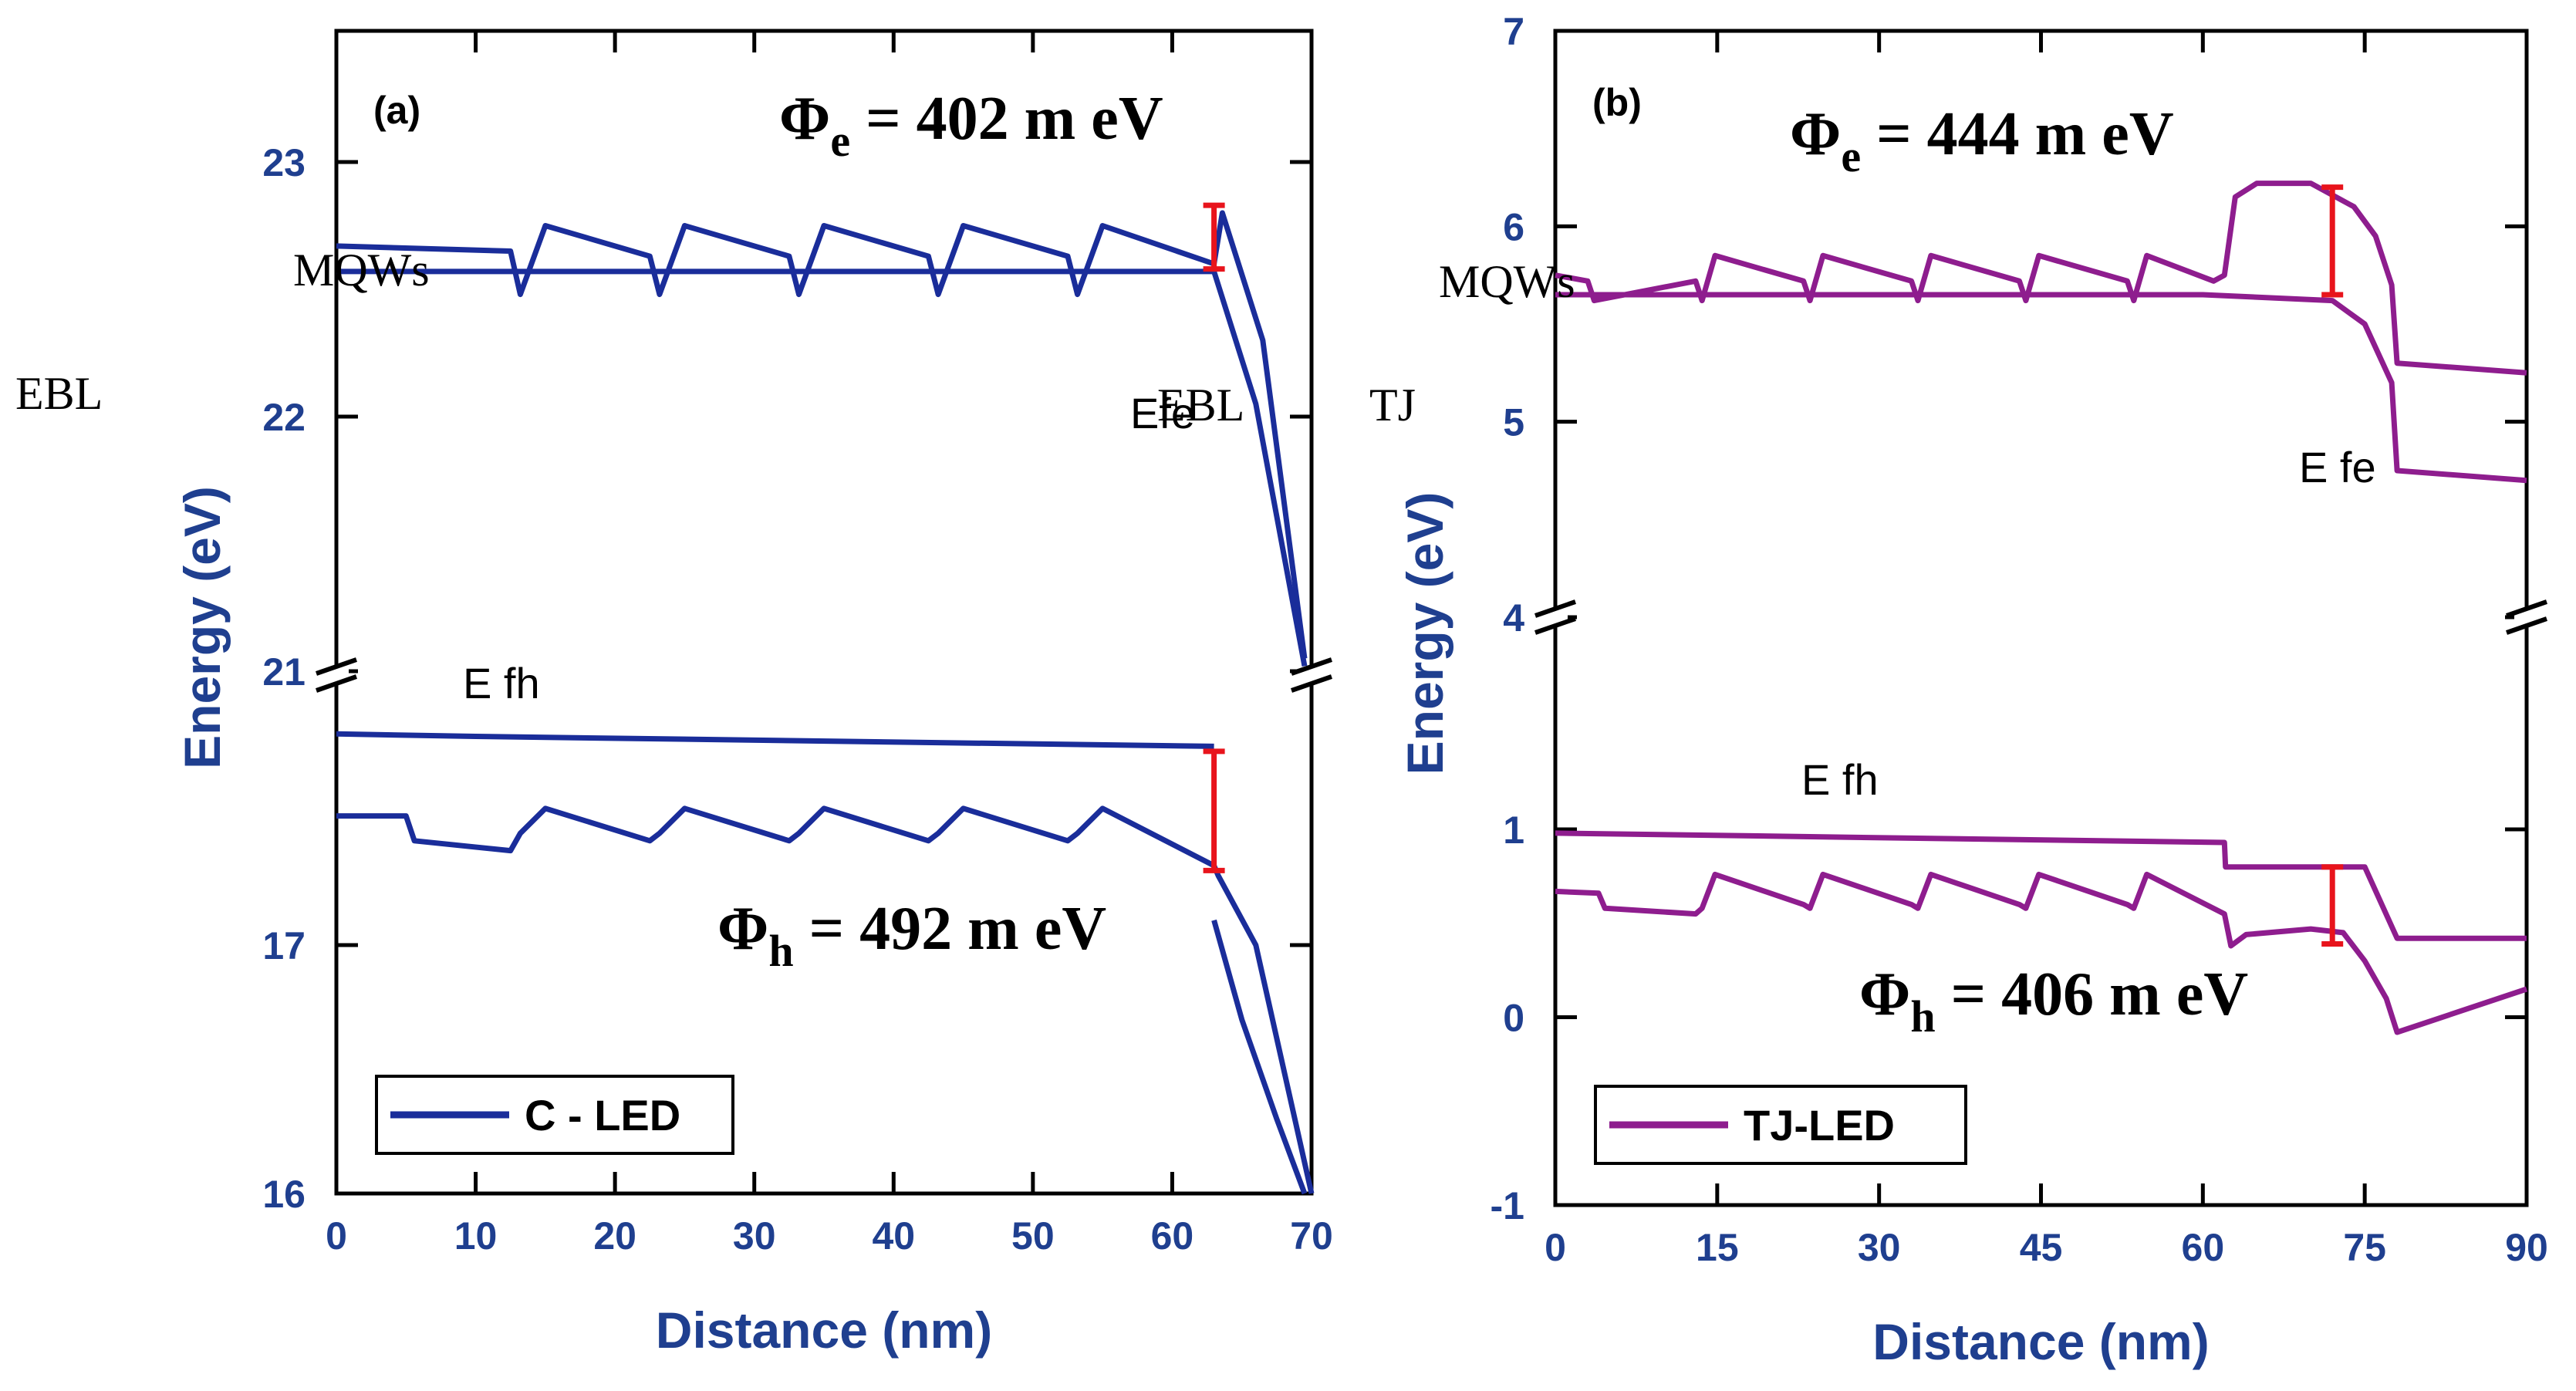  I want to click on phi-value: = 492 m eV, so click(951, 929).